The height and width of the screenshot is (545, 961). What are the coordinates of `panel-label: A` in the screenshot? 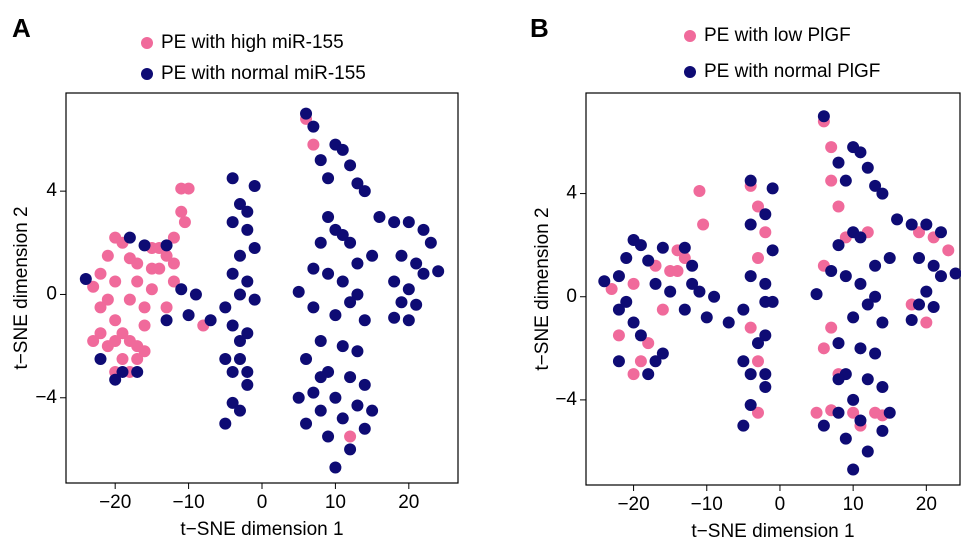 It's located at (21, 28).